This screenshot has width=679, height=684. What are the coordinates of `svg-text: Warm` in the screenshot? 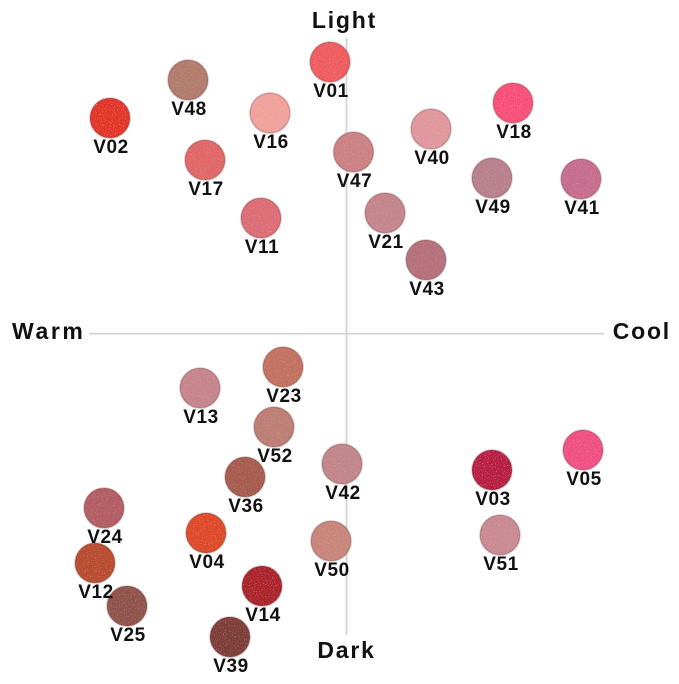 It's located at (48, 331).